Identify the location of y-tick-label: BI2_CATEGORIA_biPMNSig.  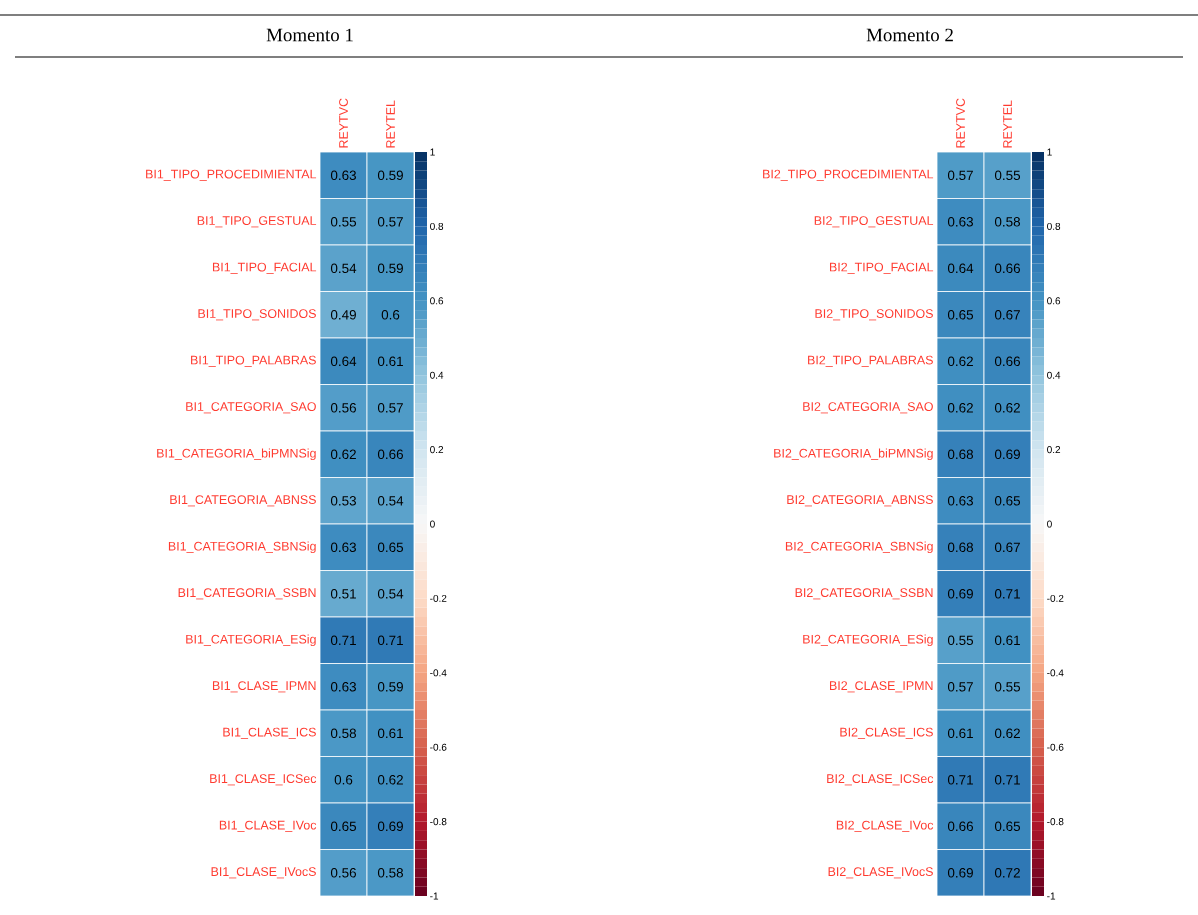
(853, 454).